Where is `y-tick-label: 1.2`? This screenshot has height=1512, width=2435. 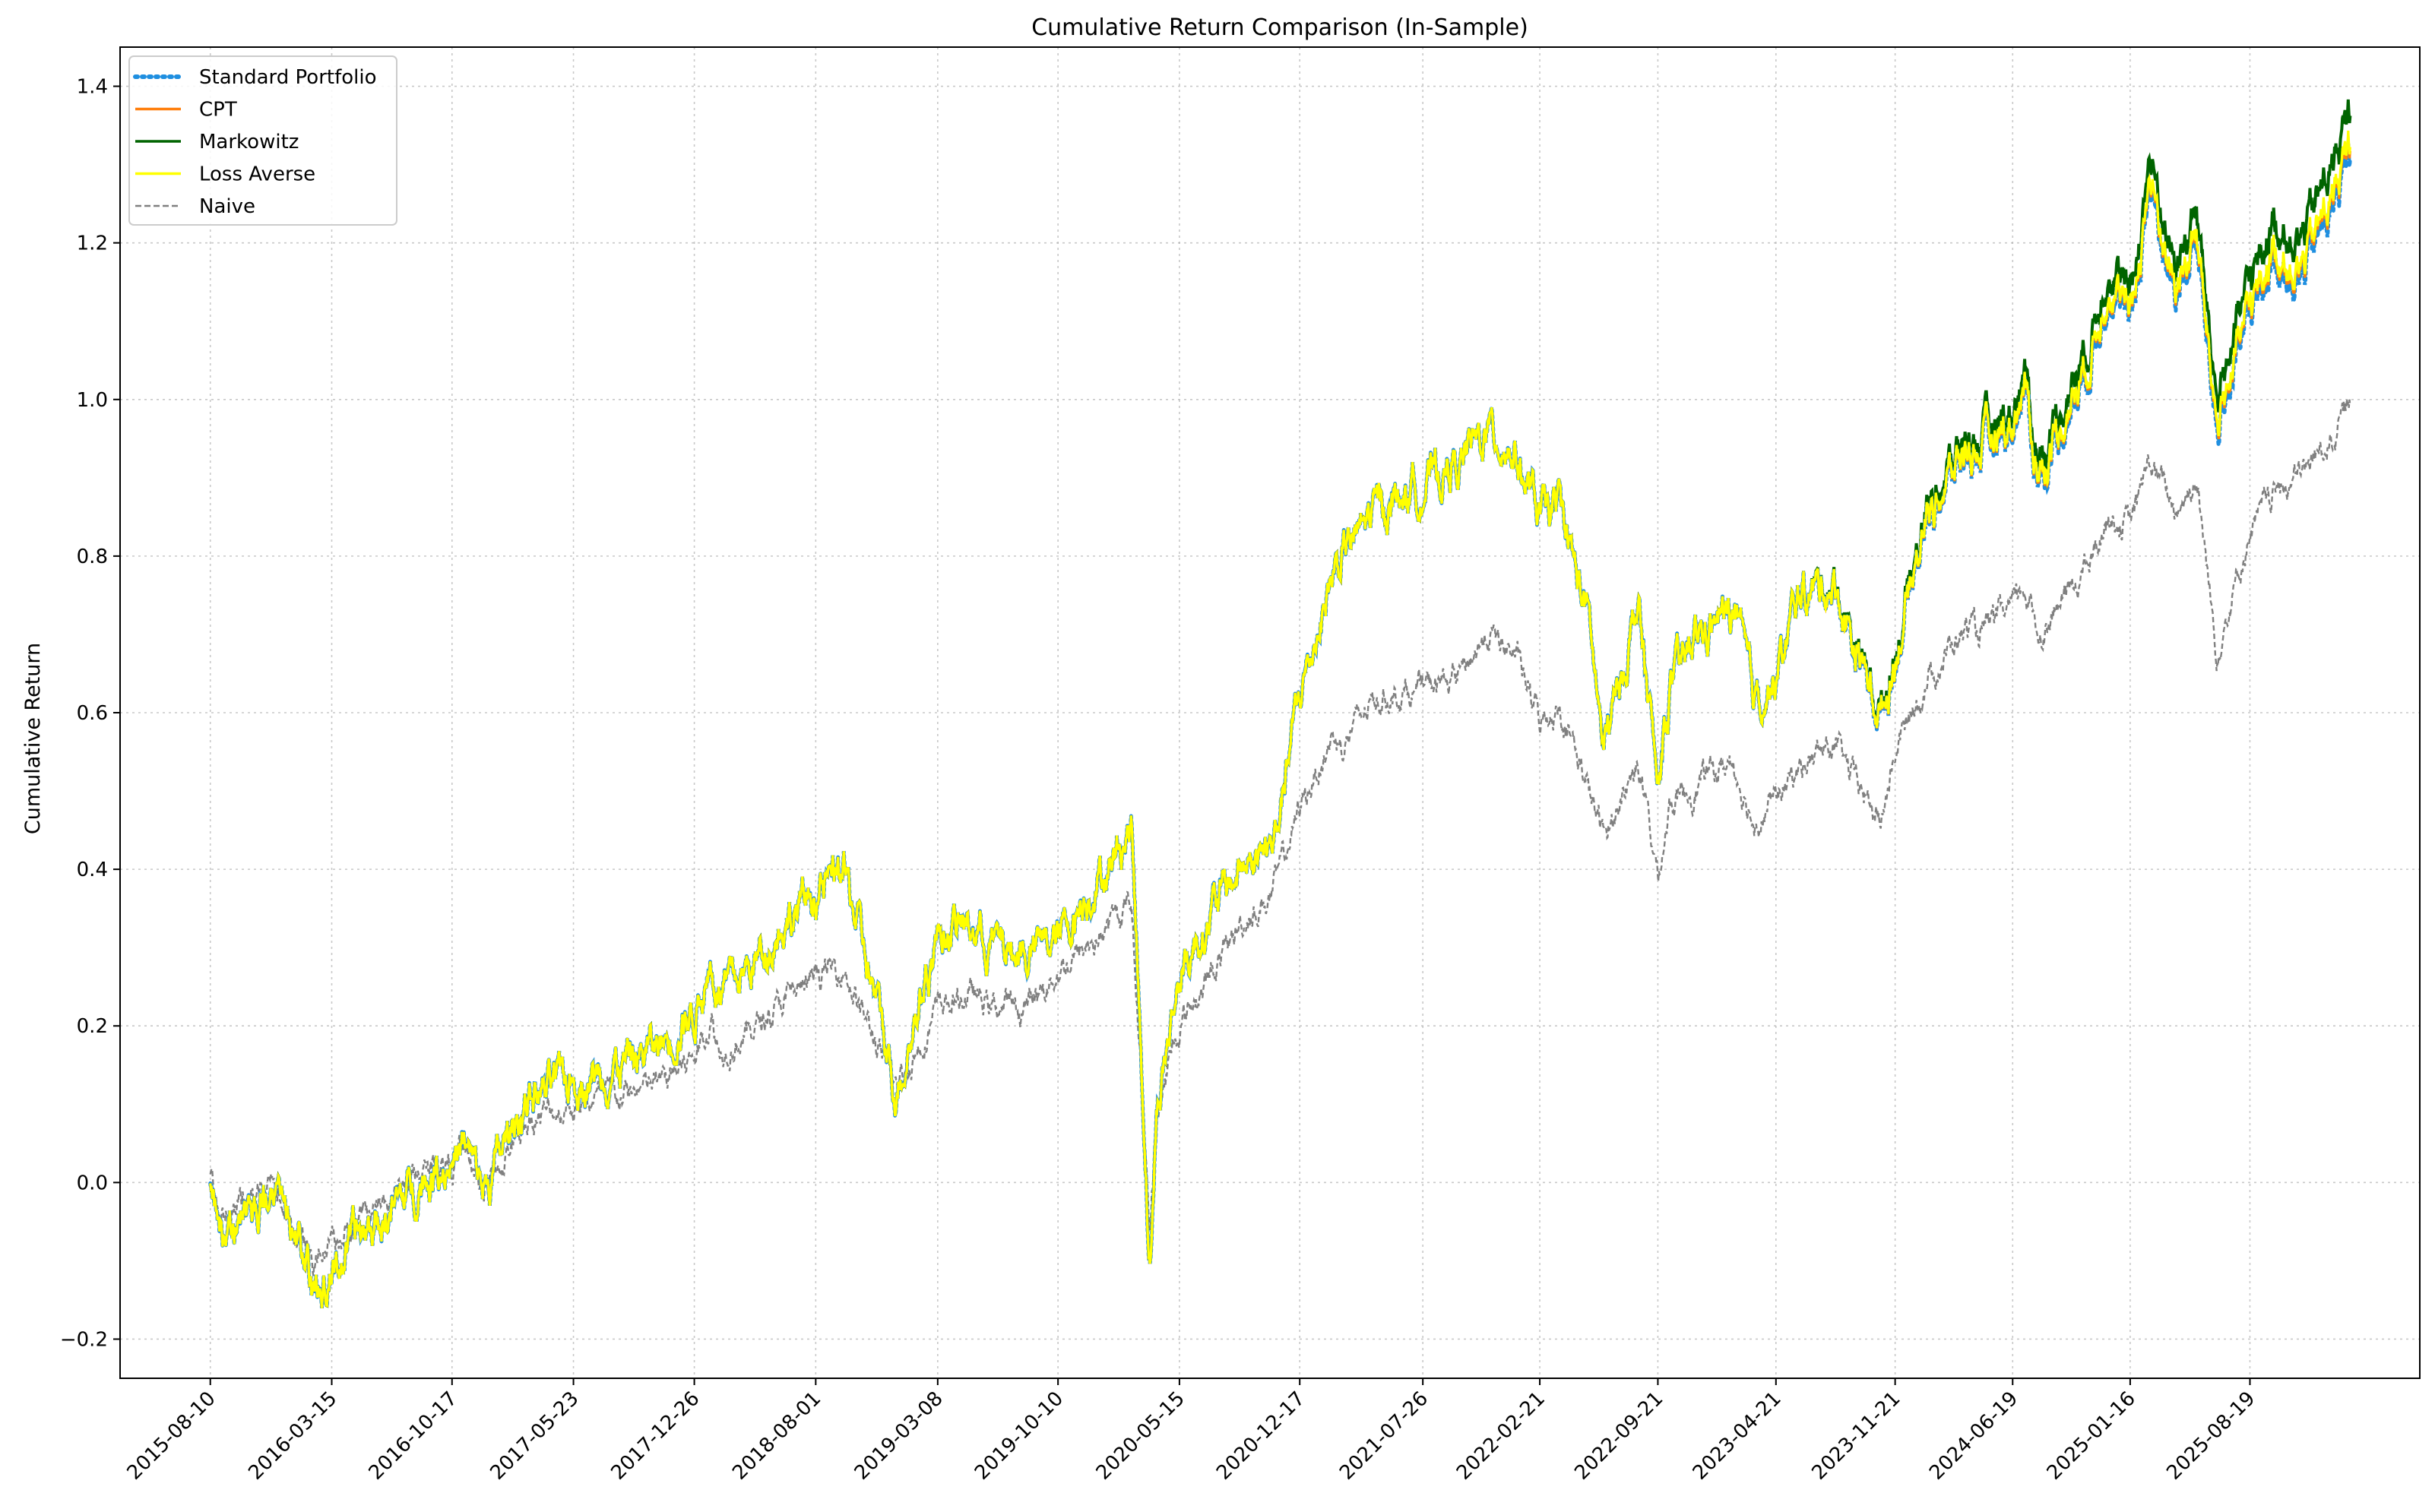
y-tick-label: 1.2 is located at coordinates (92, 243).